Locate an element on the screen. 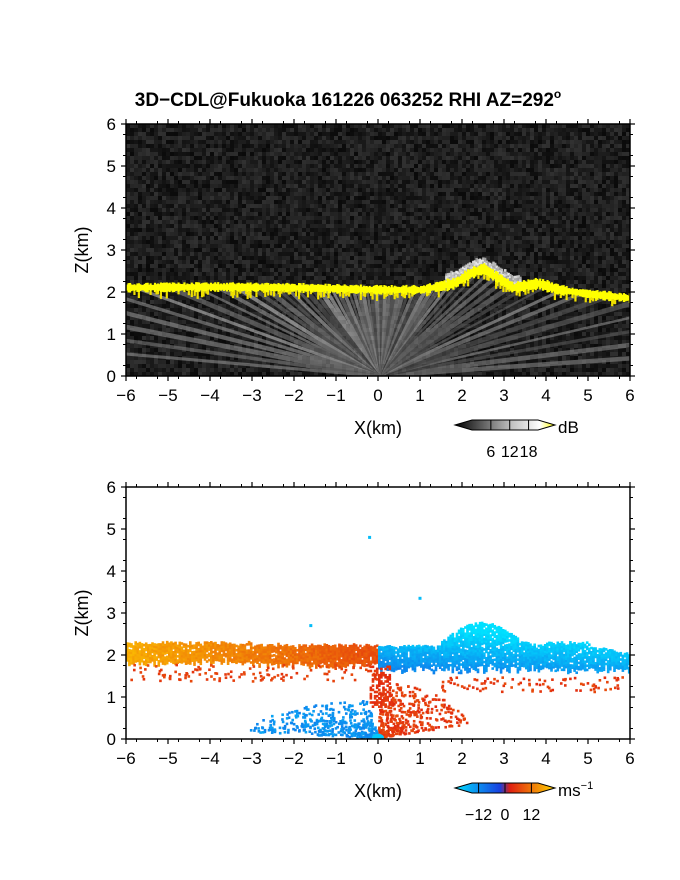 This screenshot has width=680, height=880. figure-title: 3D−CDL@Fukuoka 161226 063252 RHI AZ=292o is located at coordinates (348, 99).